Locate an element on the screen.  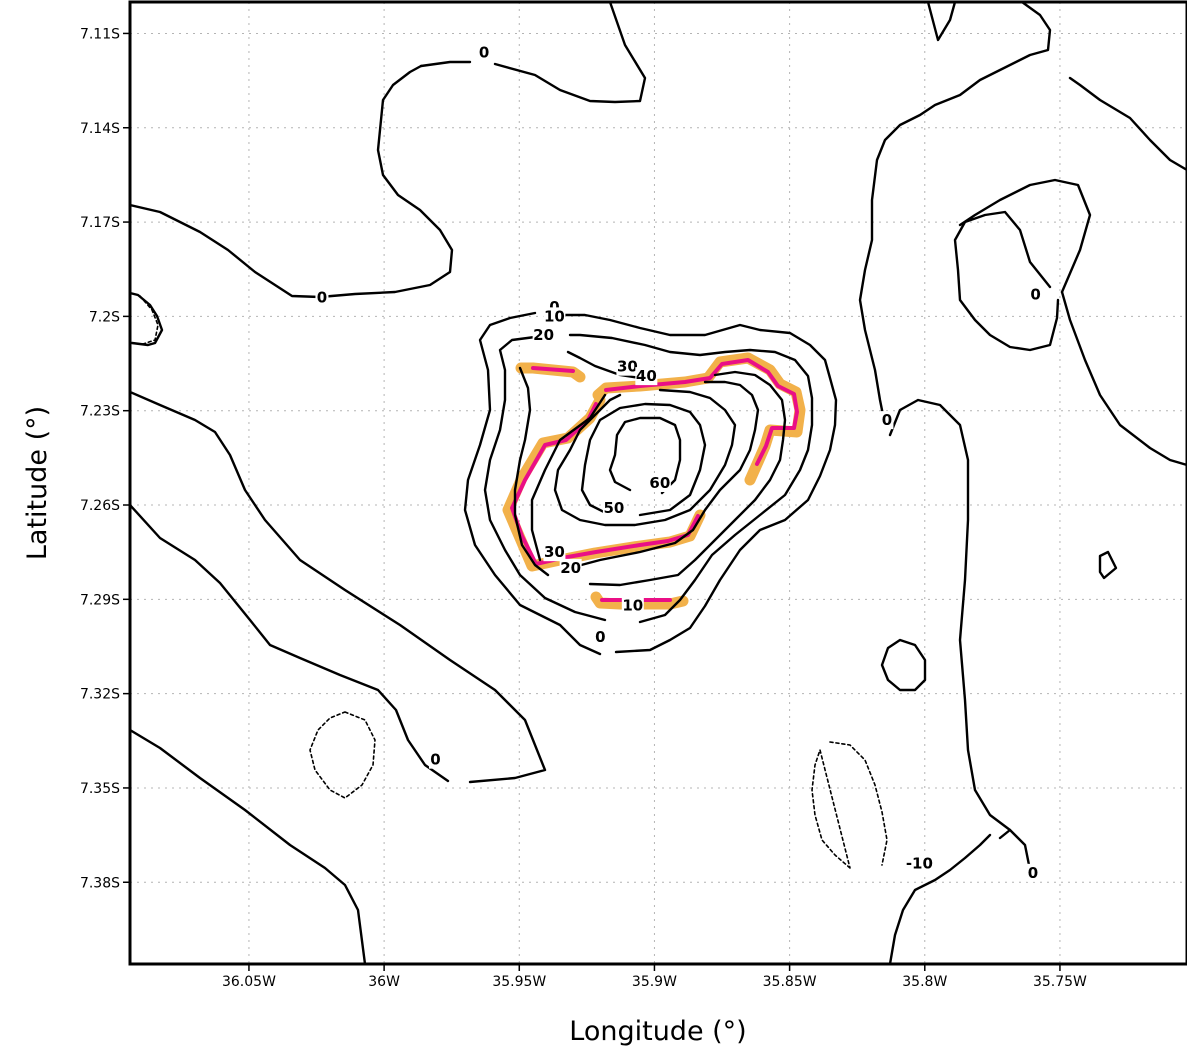
contour-zero-small-triangle is located at coordinates (1108, 565).